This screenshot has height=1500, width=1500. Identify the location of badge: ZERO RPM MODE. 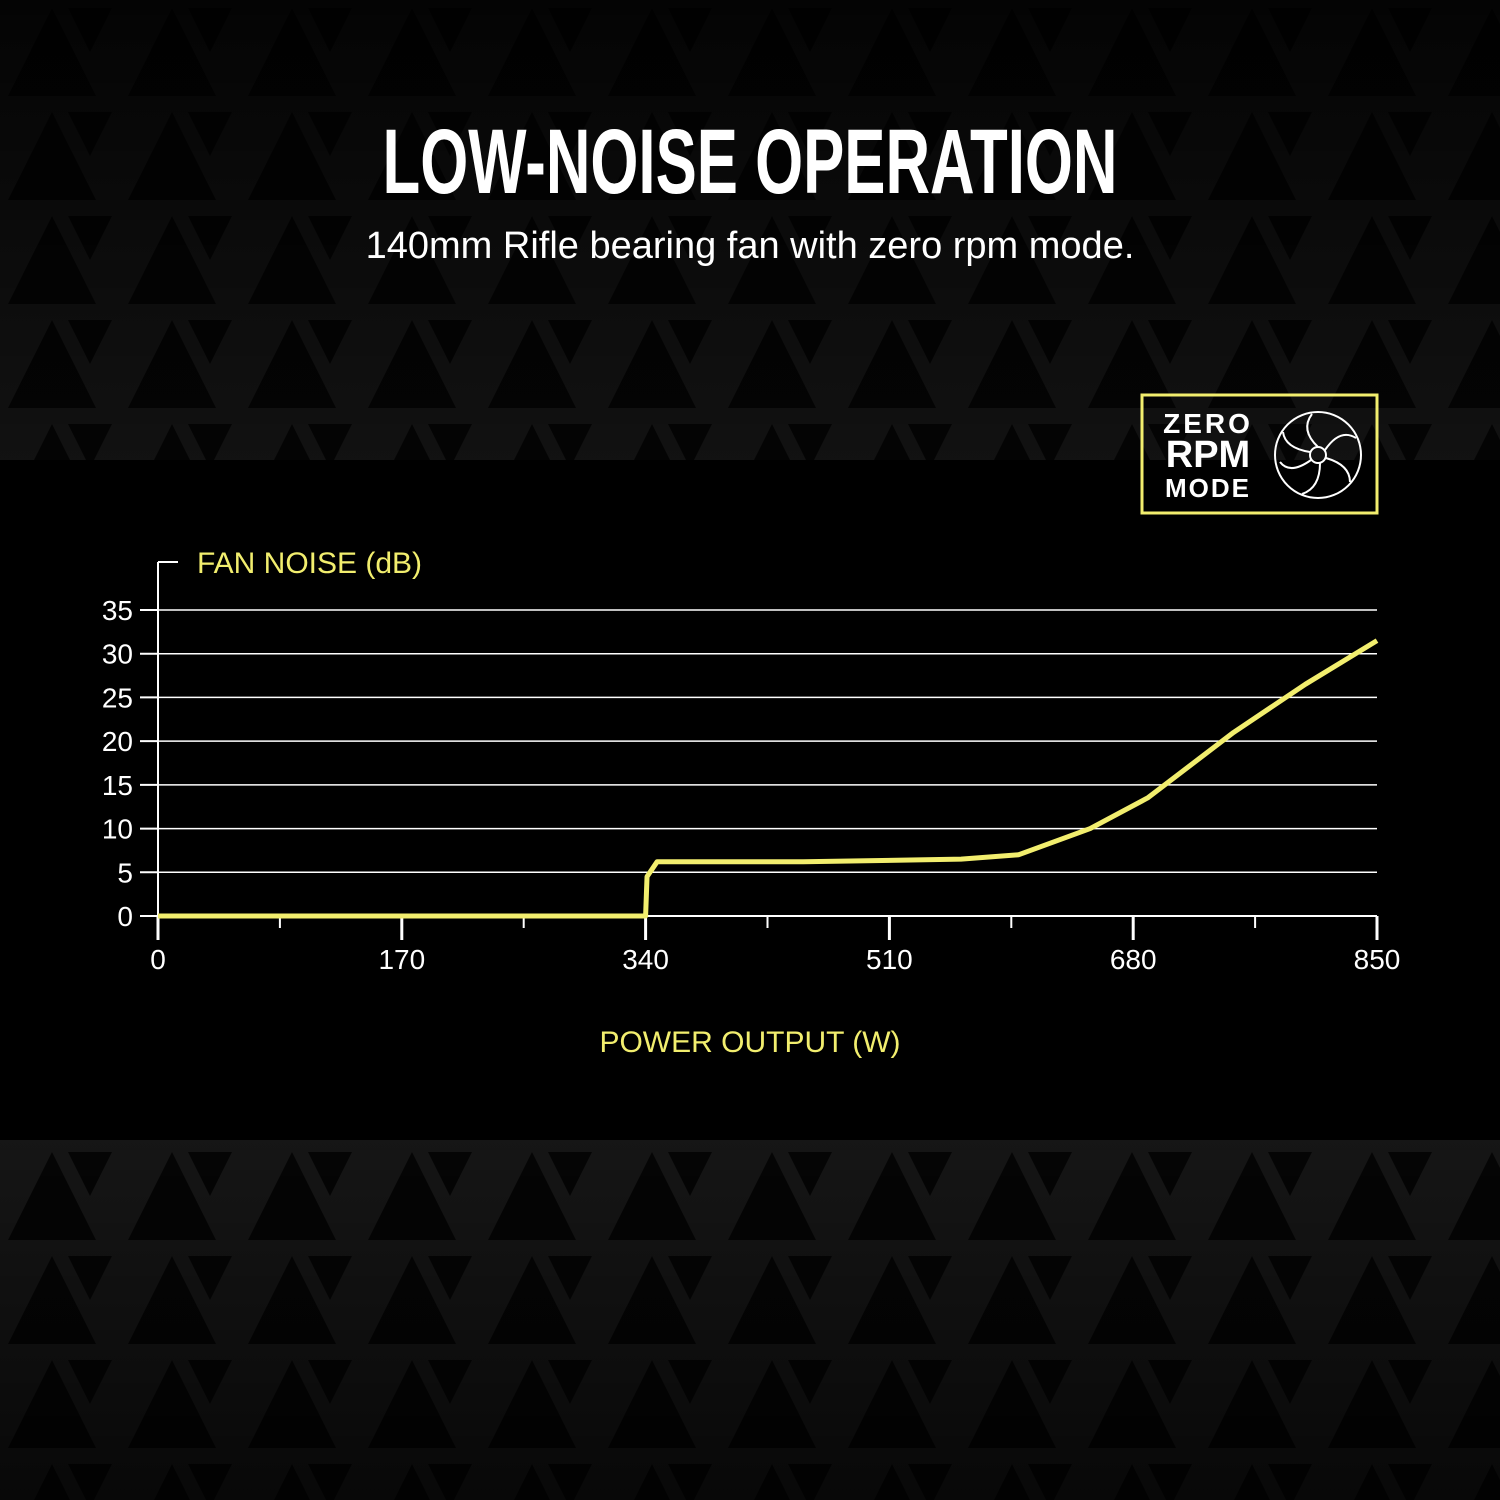
(1259, 454).